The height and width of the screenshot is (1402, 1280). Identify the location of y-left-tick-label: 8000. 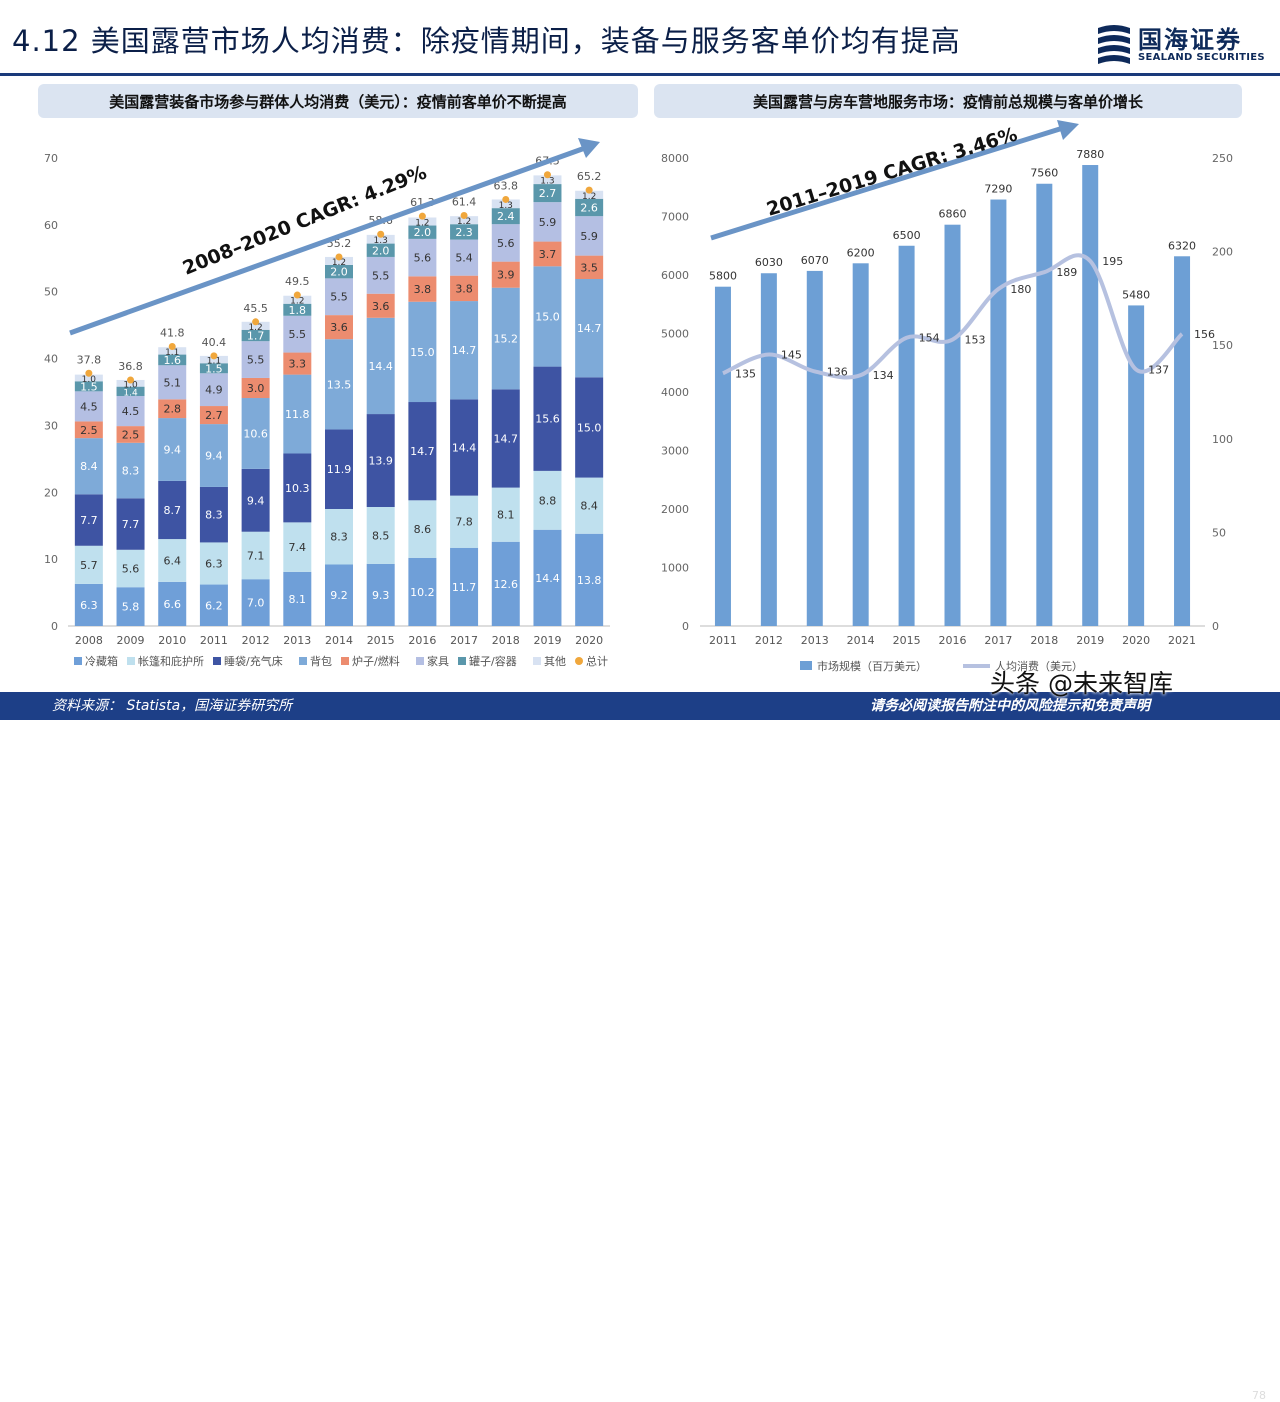
(675, 158).